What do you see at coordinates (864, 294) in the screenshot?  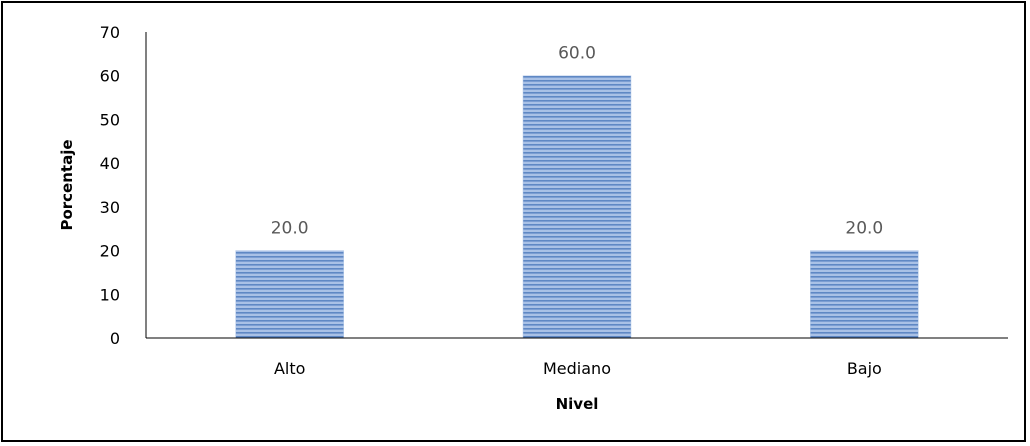 I see `bar-bajo` at bounding box center [864, 294].